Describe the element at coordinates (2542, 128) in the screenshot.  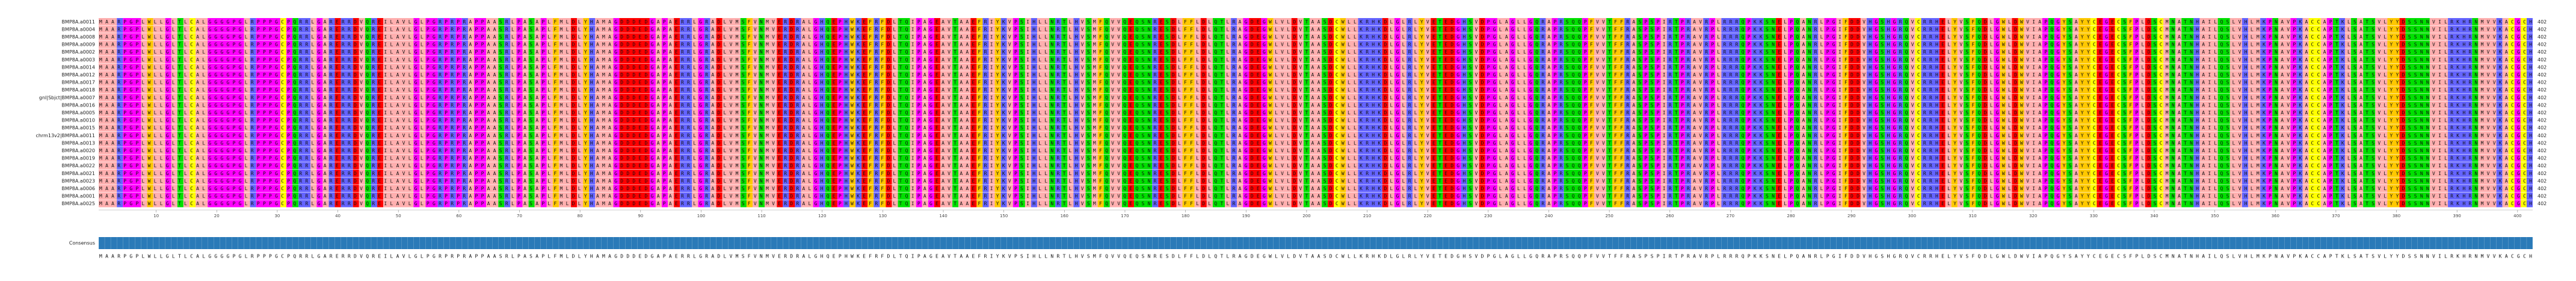
I see `row-end: 402` at that location.